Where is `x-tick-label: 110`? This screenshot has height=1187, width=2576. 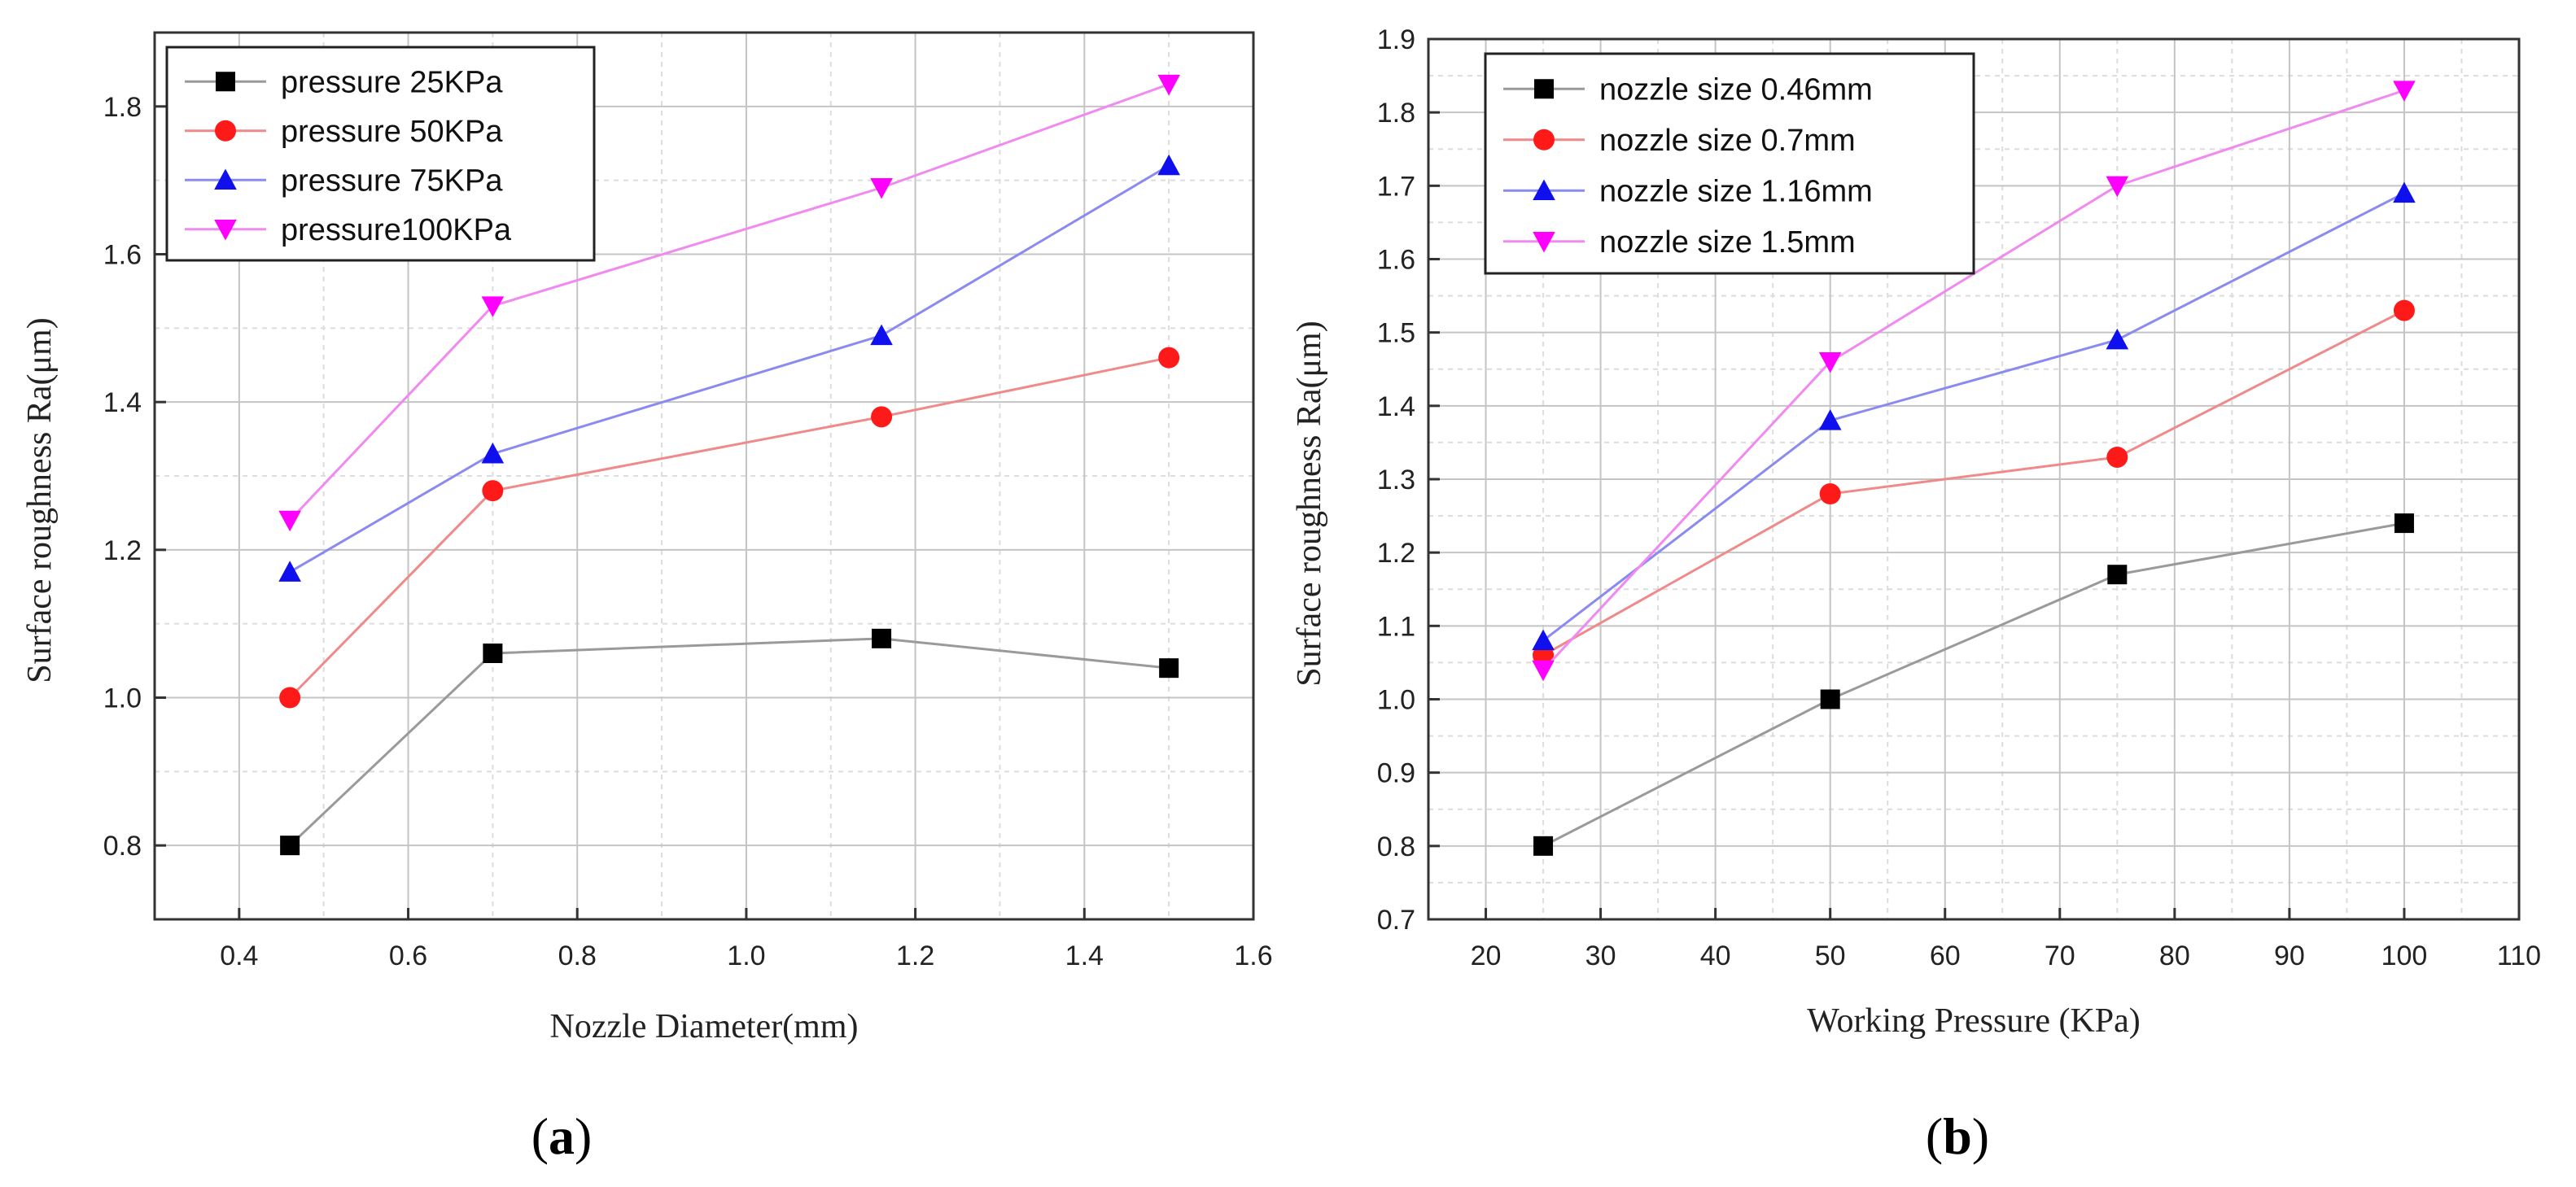 x-tick-label: 110 is located at coordinates (2519, 956).